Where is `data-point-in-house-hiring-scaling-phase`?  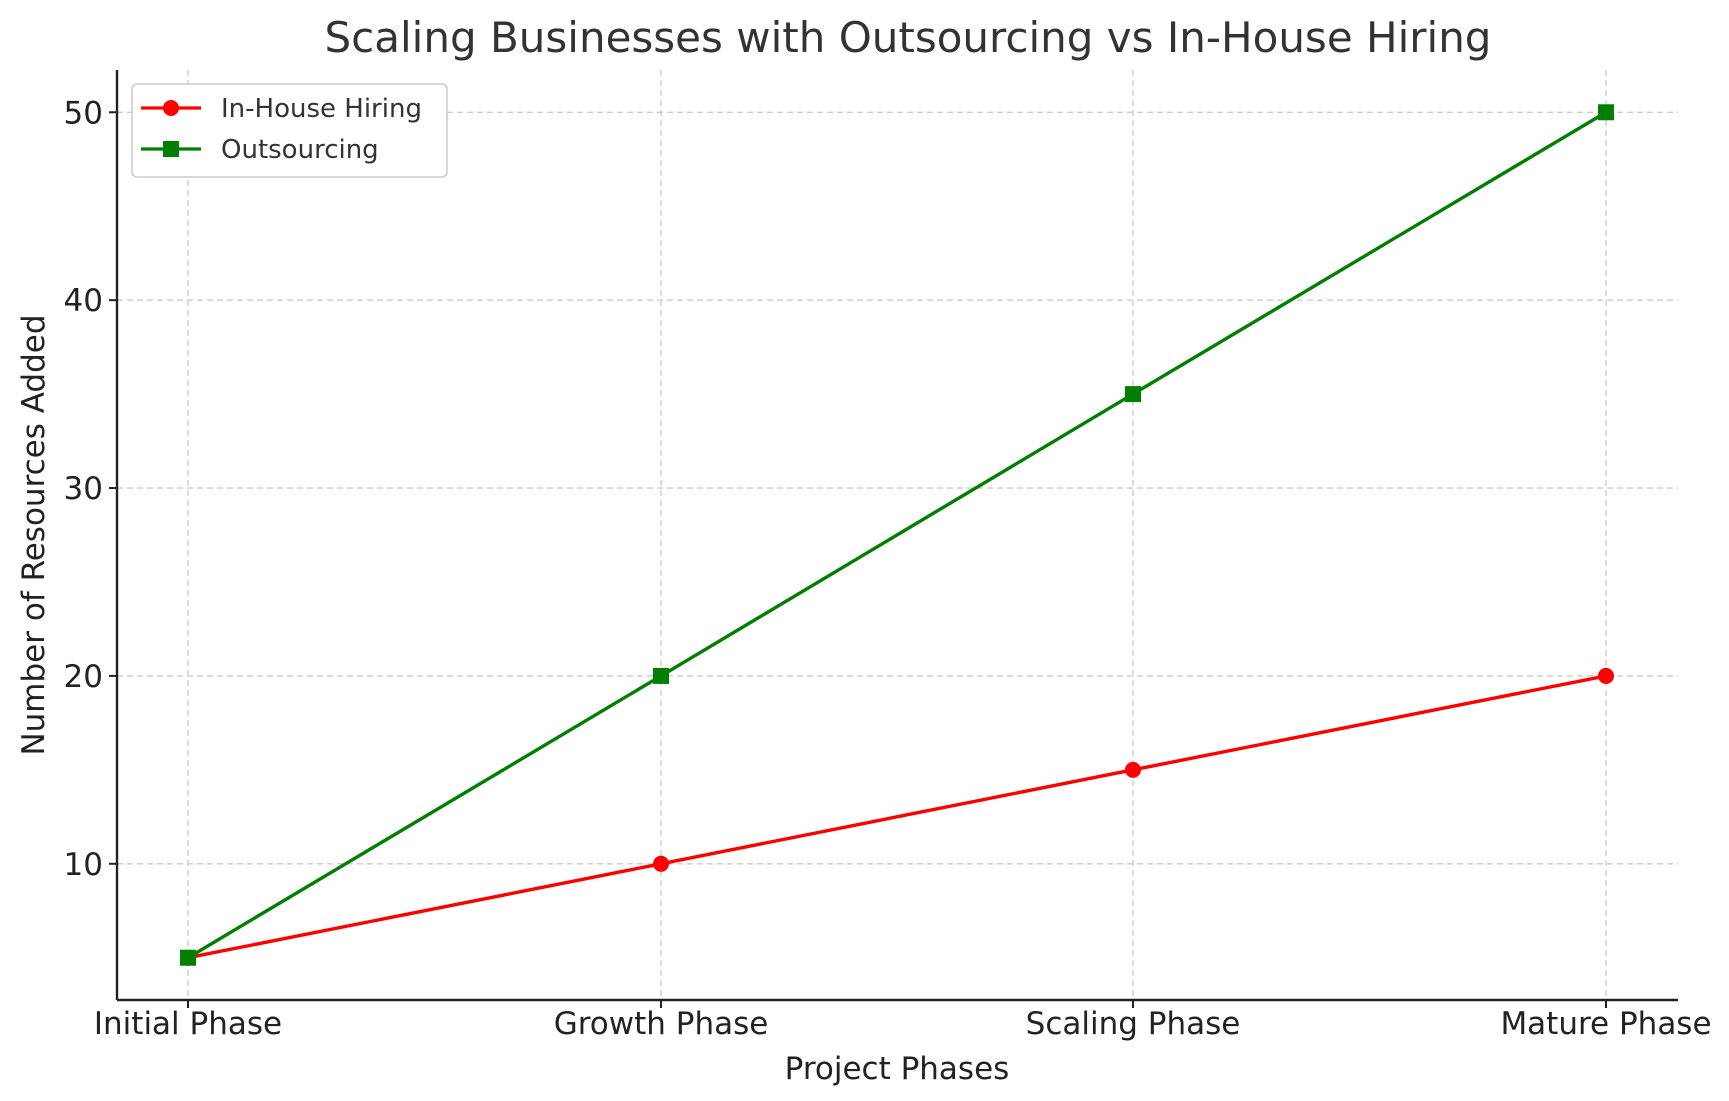
data-point-in-house-hiring-scaling-phase is located at coordinates (1133, 769).